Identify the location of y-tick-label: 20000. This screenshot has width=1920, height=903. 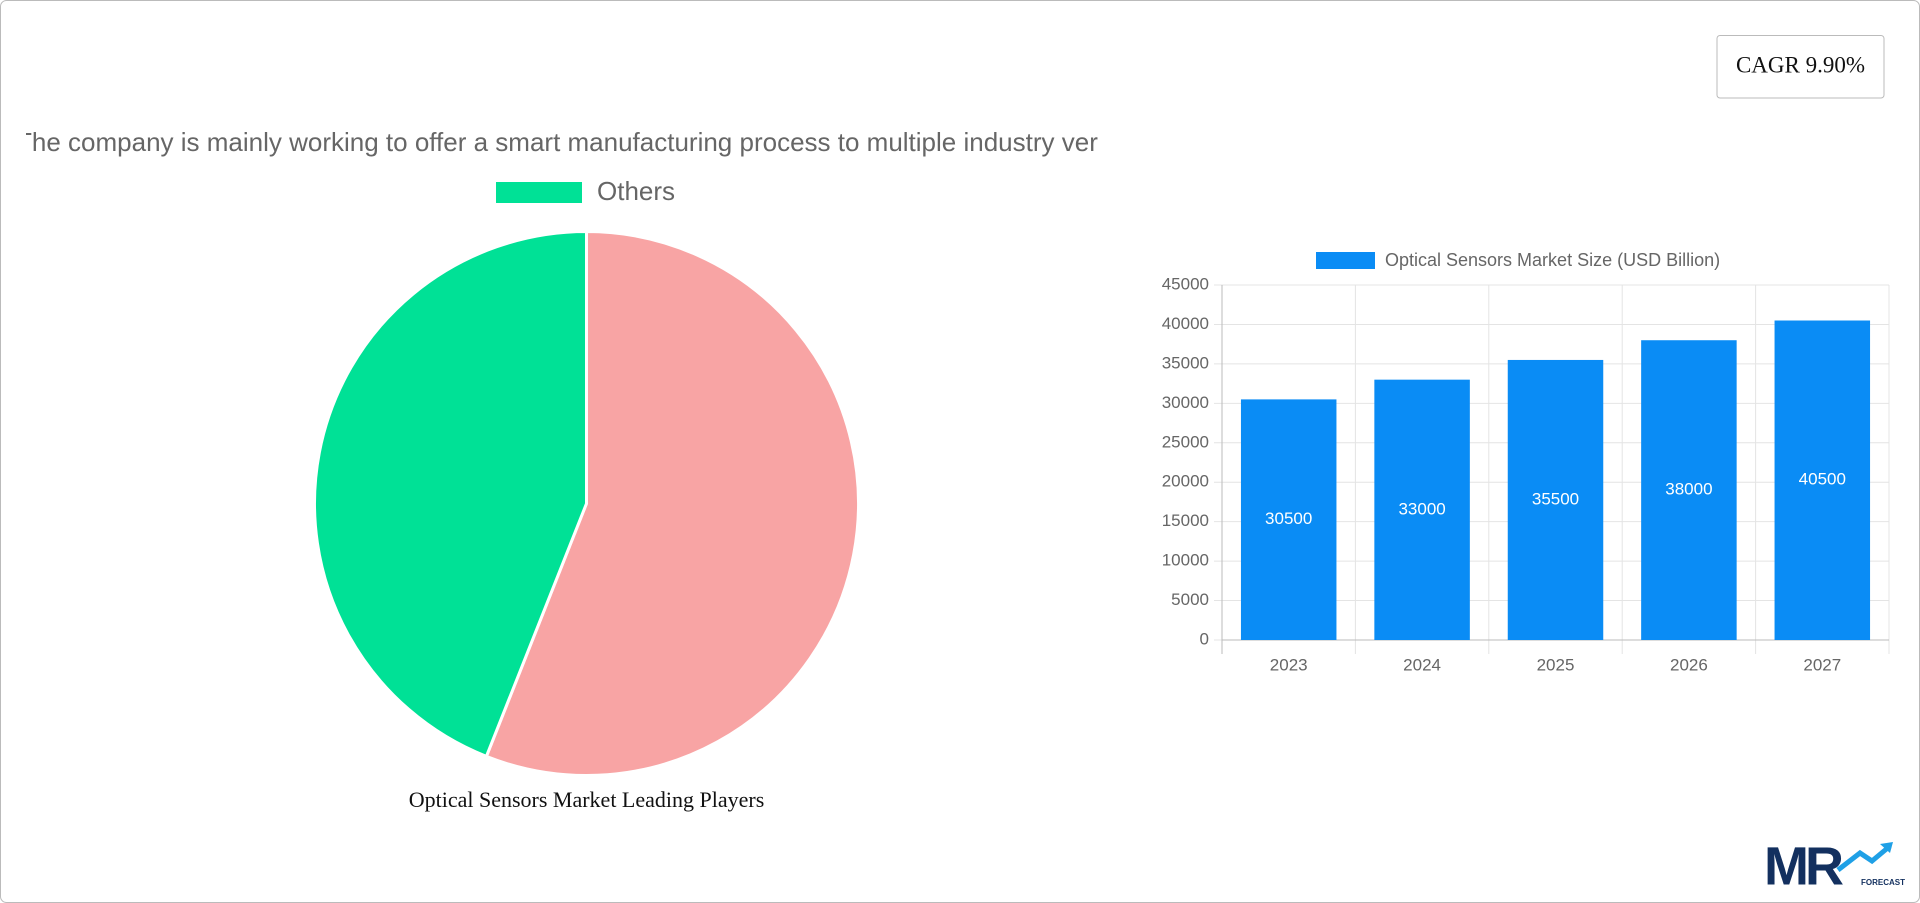
(1185, 481).